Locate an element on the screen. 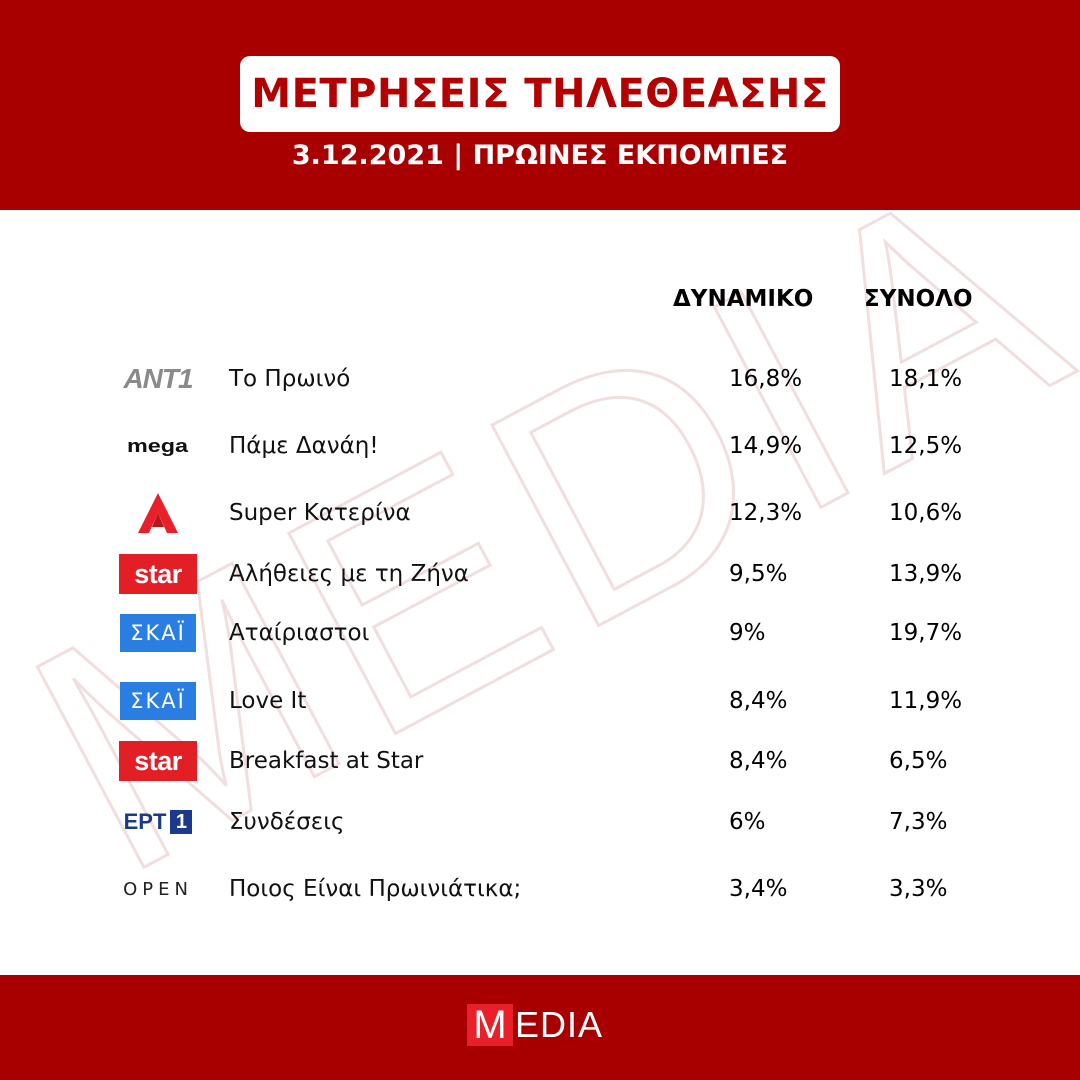  table-row: Super Κατερίνα 12,3% 10,6% is located at coordinates (540, 513).